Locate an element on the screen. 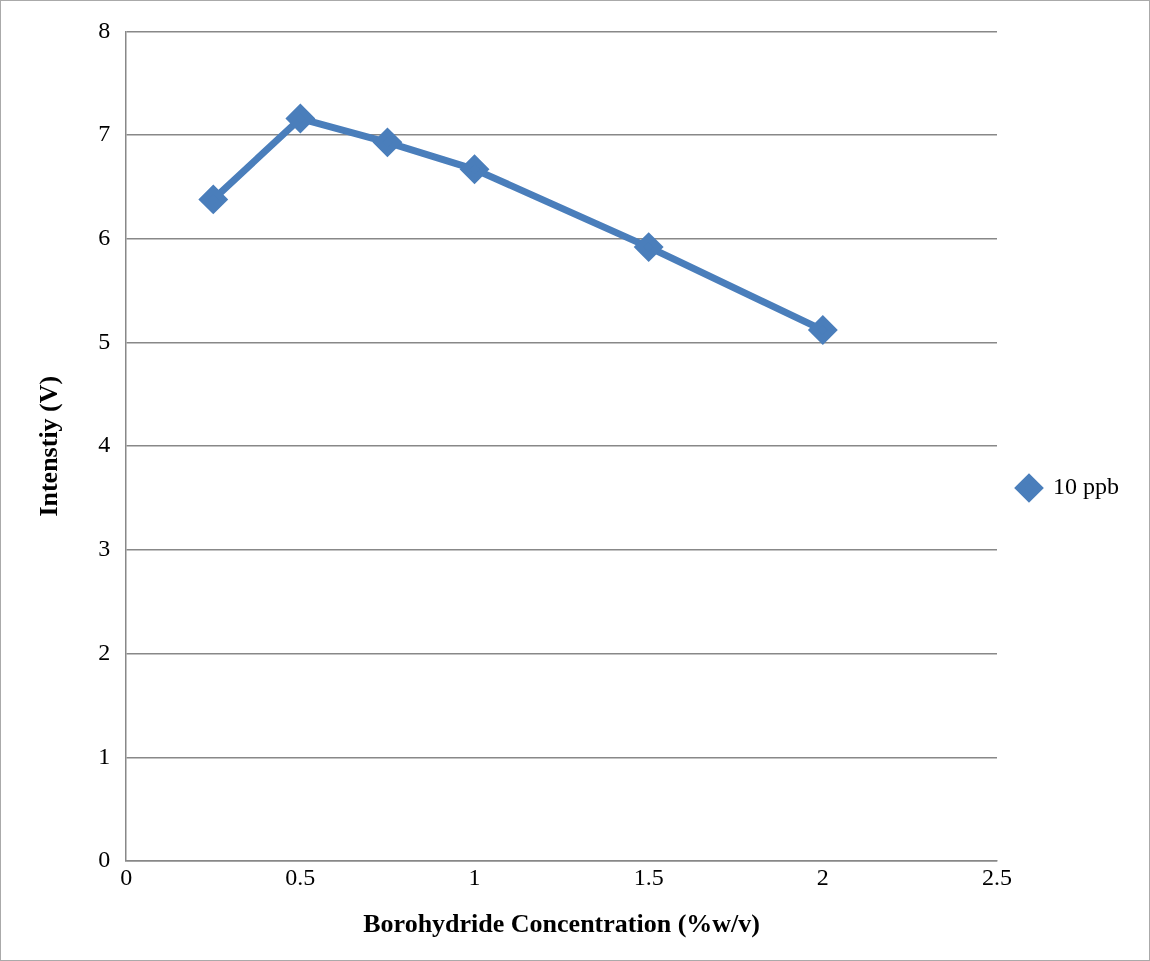 The image size is (1150, 961). x-tick-label: 2 is located at coordinates (822, 876).